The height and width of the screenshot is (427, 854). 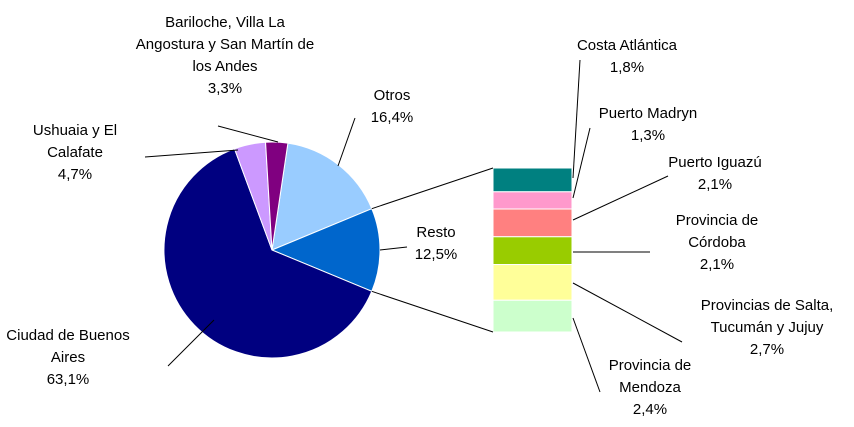 I want to click on category-name: Puerto Iguazú, so click(x=715, y=162).